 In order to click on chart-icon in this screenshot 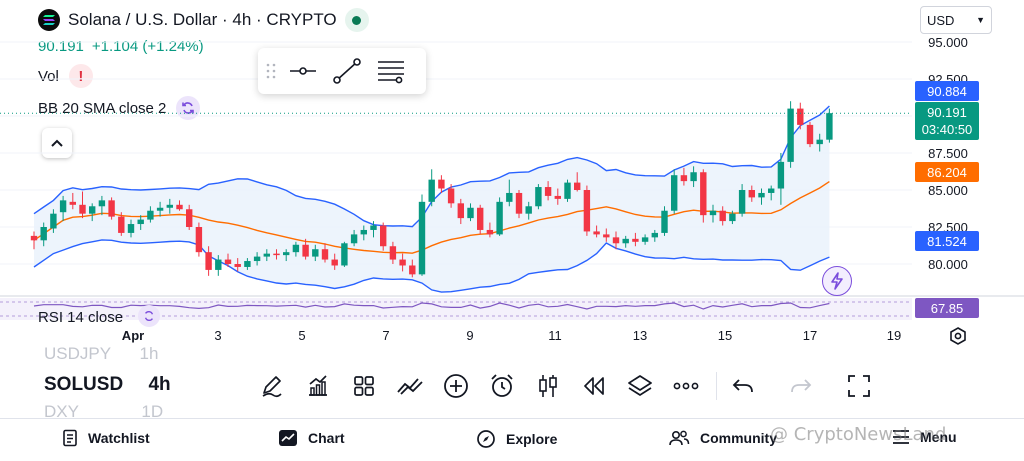, I will do `click(288, 438)`.